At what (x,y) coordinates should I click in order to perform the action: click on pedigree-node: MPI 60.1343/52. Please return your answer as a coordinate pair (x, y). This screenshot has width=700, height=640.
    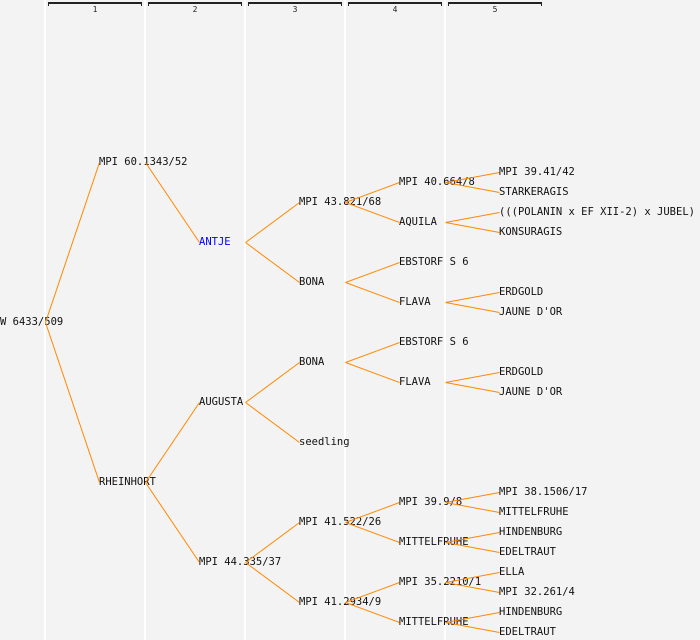
    Looking at the image, I should click on (143, 162).